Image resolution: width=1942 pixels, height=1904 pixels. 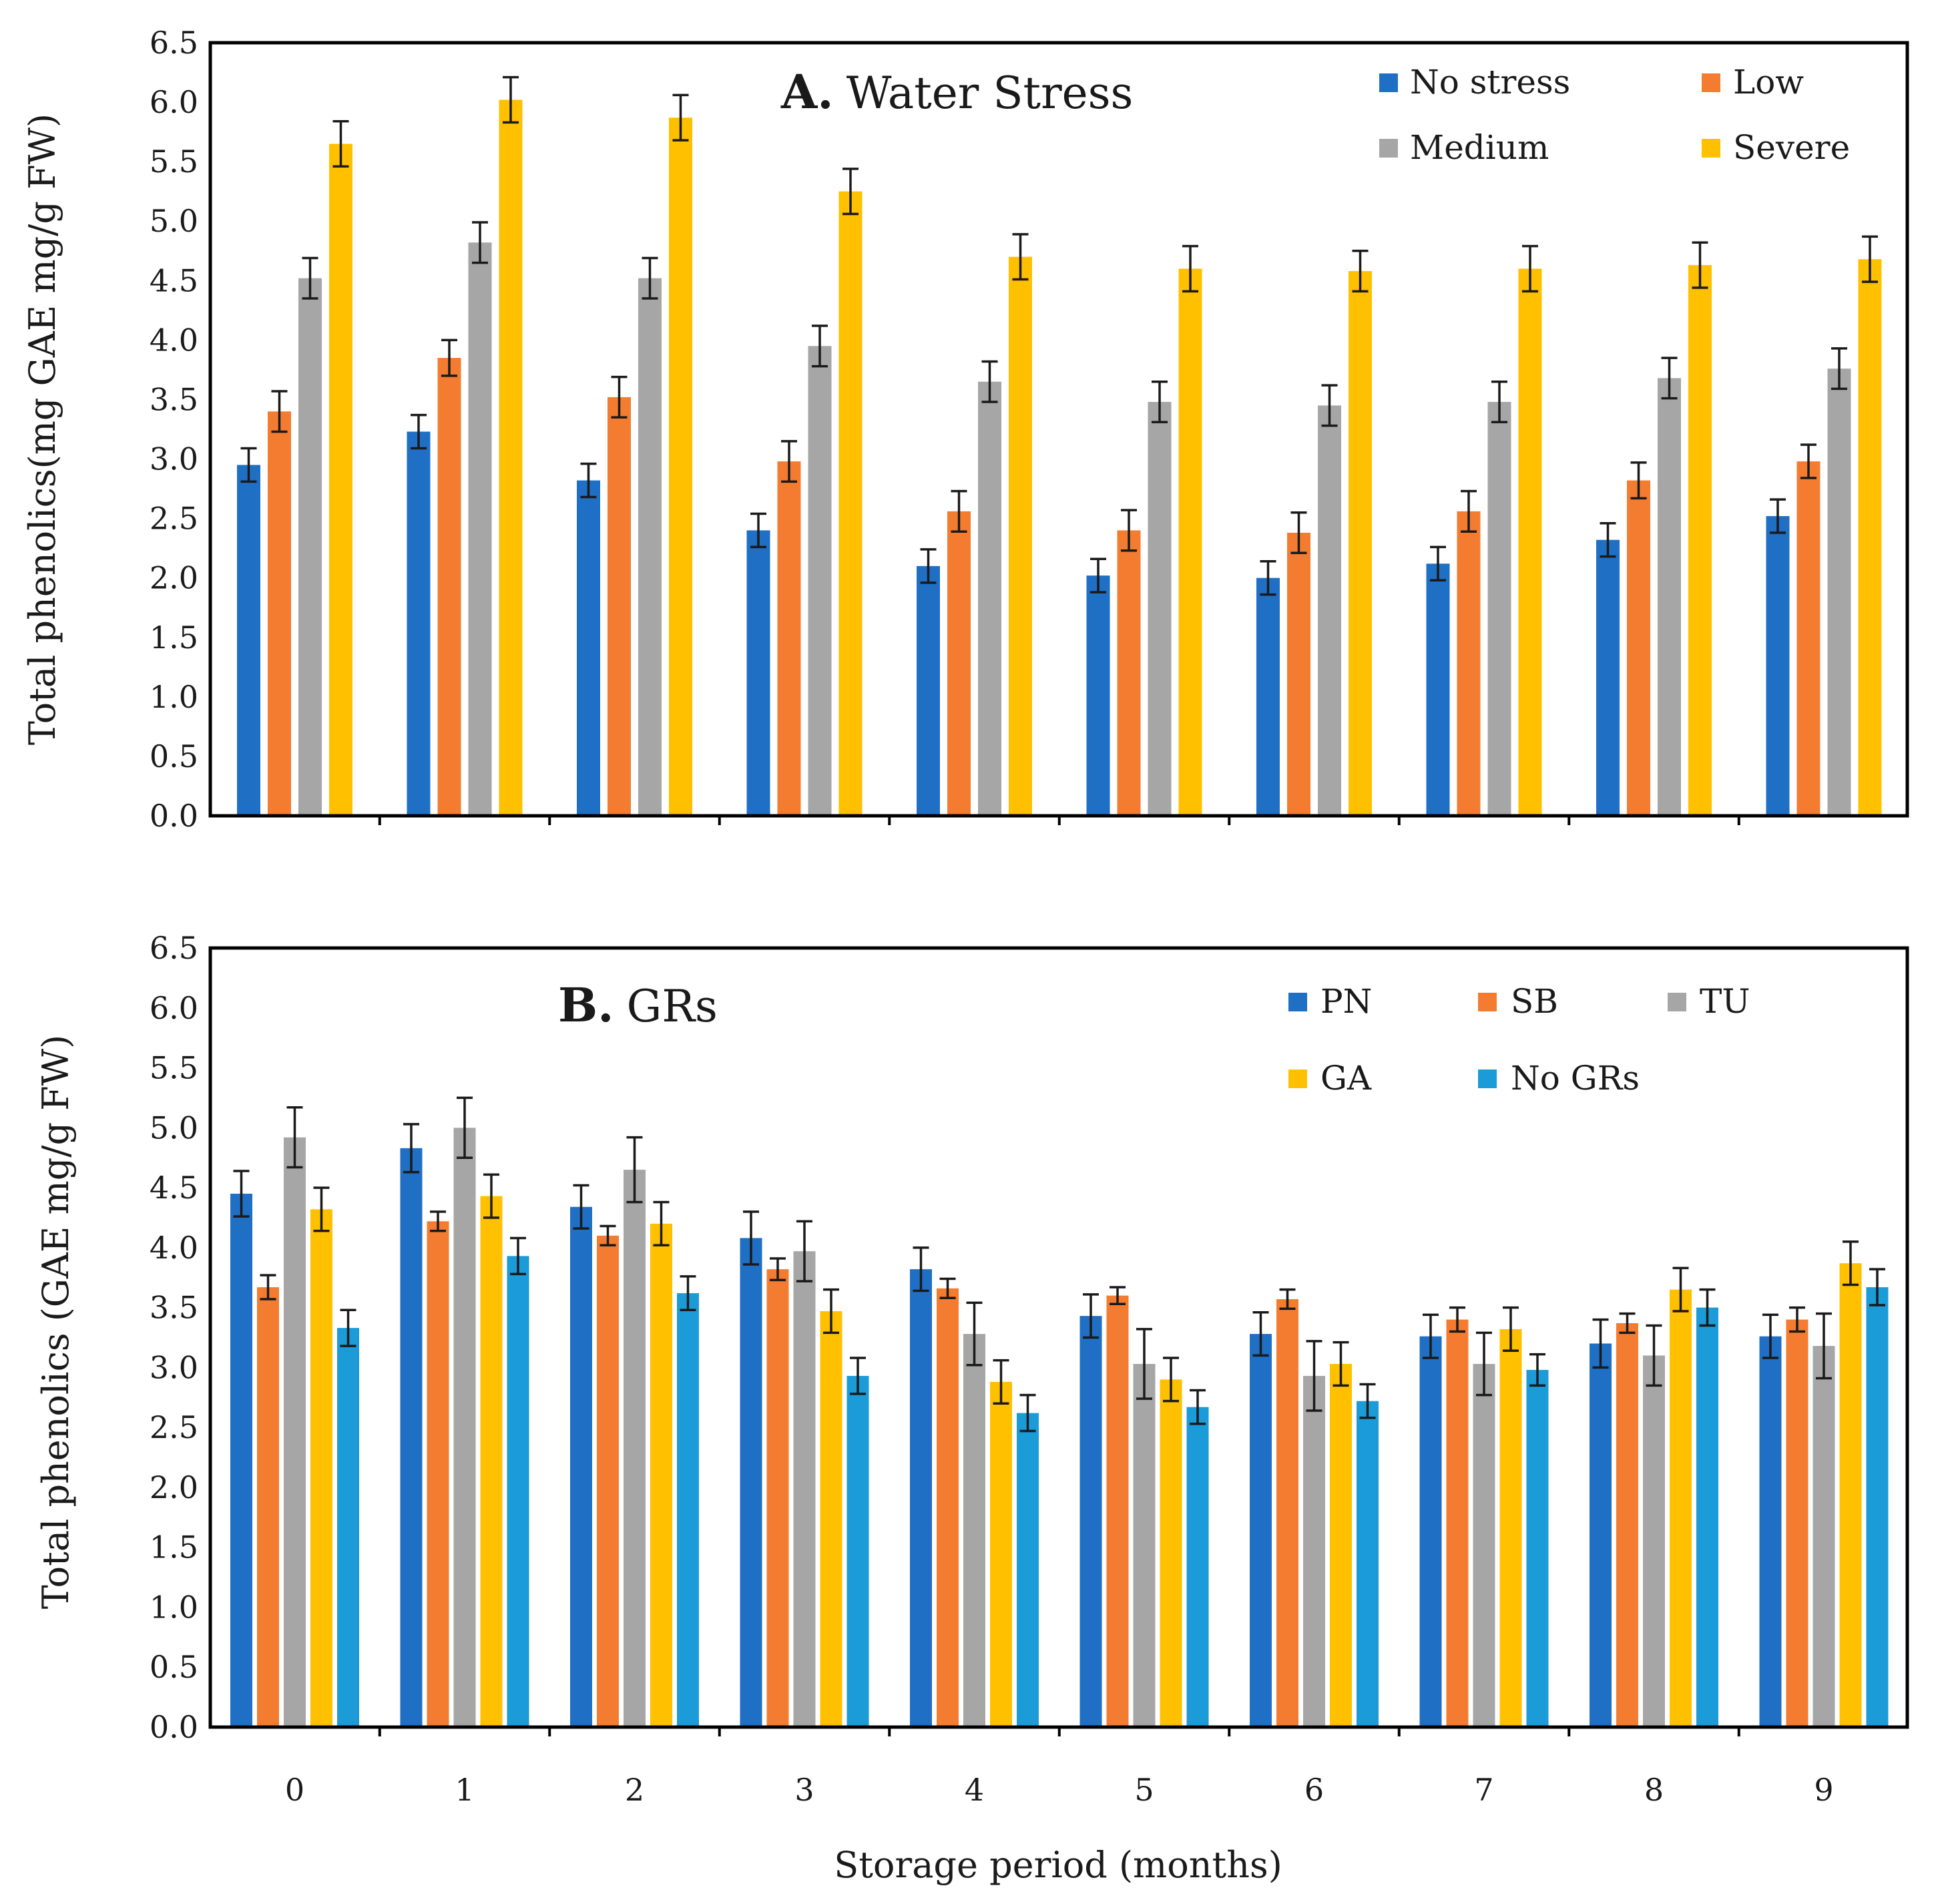 I want to click on panel-b-y-tick-label: 4.5, so click(x=174, y=1188).